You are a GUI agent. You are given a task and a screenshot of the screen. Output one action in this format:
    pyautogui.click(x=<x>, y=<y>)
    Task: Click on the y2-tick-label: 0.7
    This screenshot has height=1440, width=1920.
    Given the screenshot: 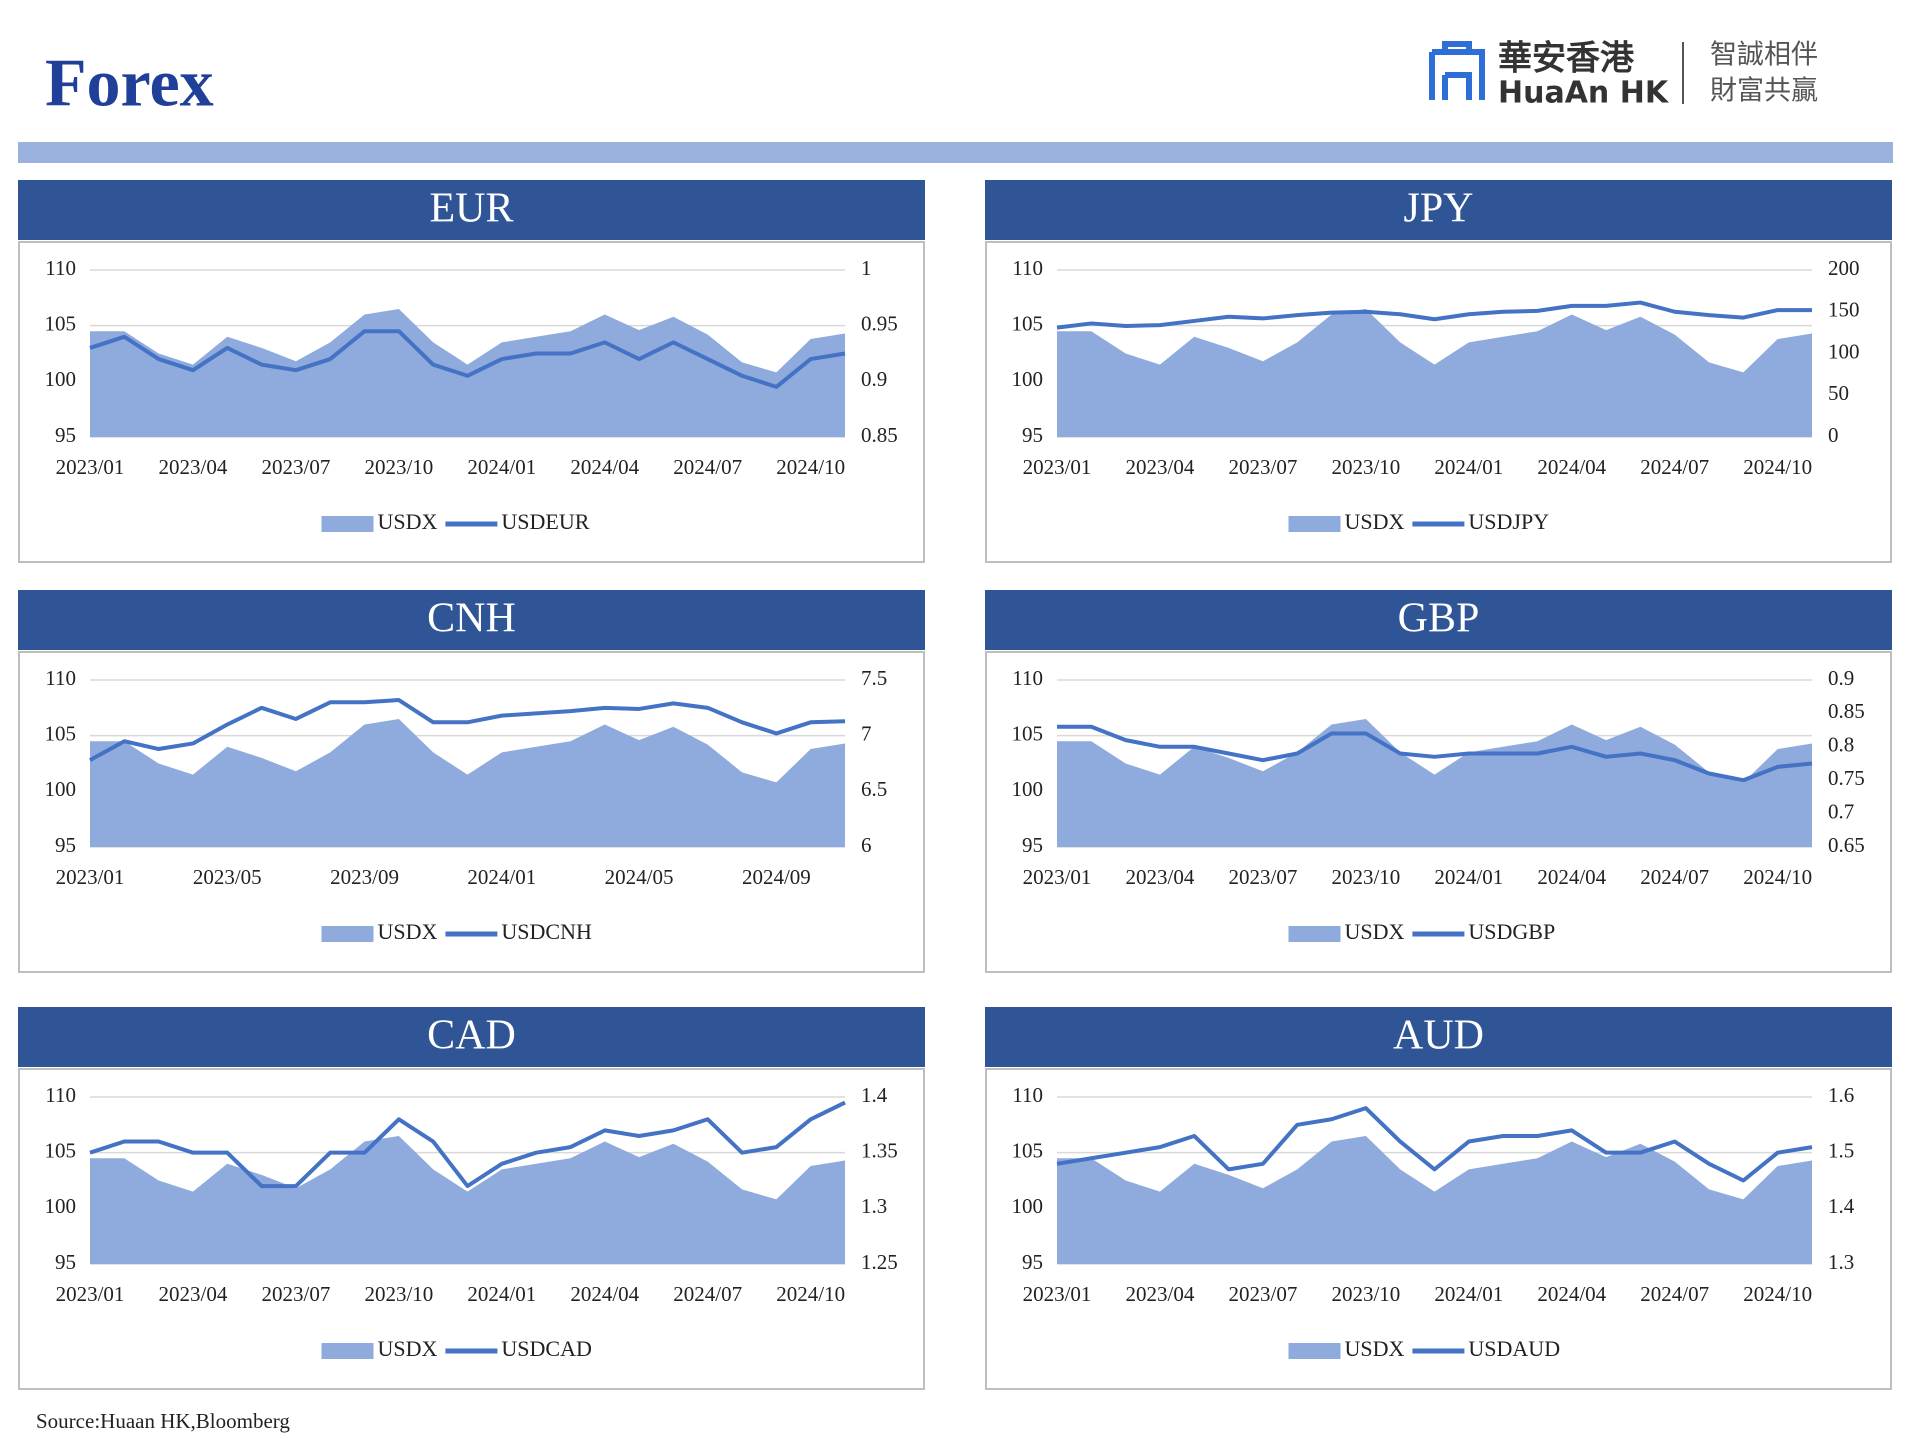 What is the action you would take?
    pyautogui.click(x=1841, y=811)
    